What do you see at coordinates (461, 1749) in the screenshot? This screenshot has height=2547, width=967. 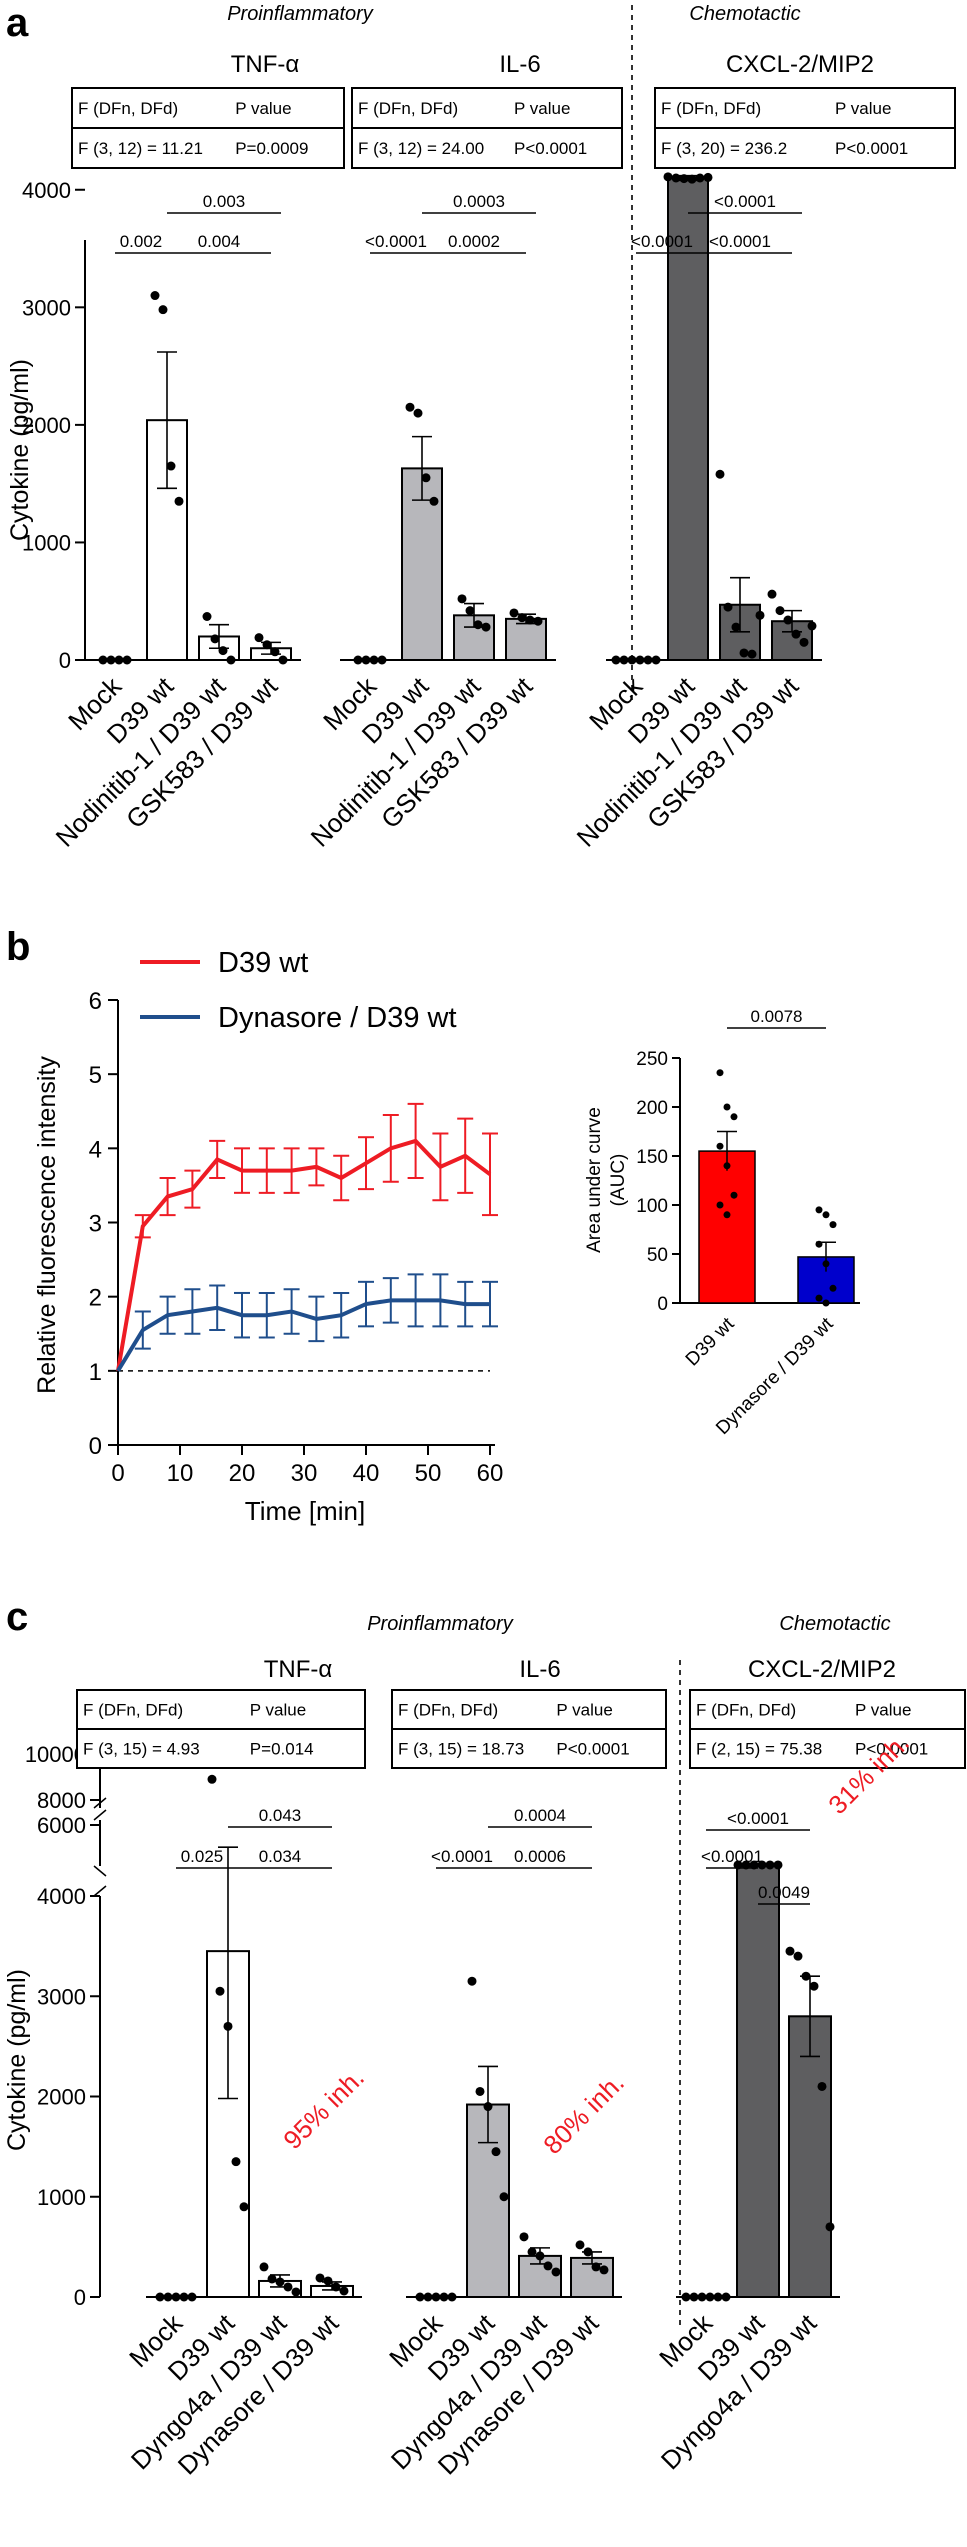 I see `stats-table-f-value: F (3, 15) = 18.73` at bounding box center [461, 1749].